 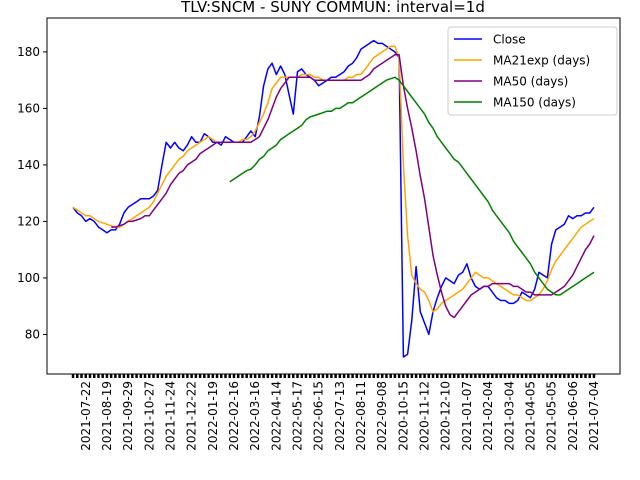 What do you see at coordinates (488, 416) in the screenshot?
I see `x-tick-label: 2021-02-04` at bounding box center [488, 416].